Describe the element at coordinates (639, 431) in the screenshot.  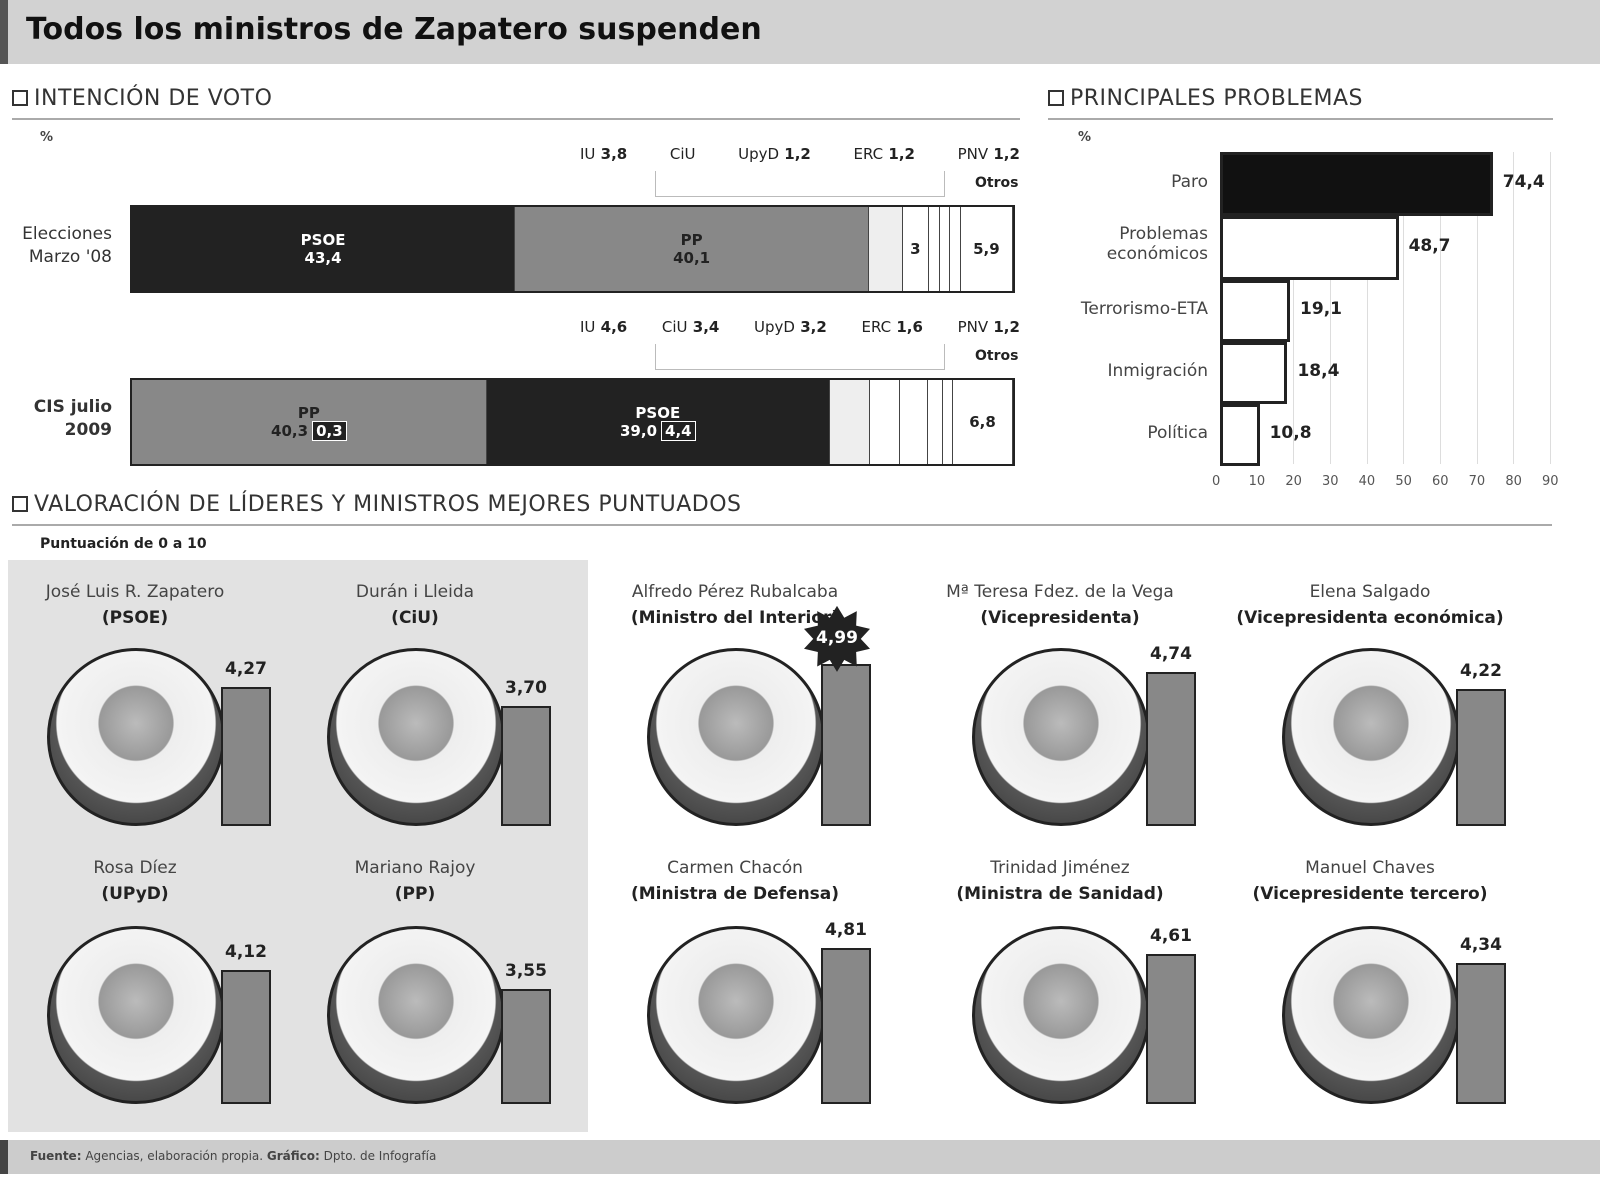
I see `segment-value-text: 39,0` at that location.